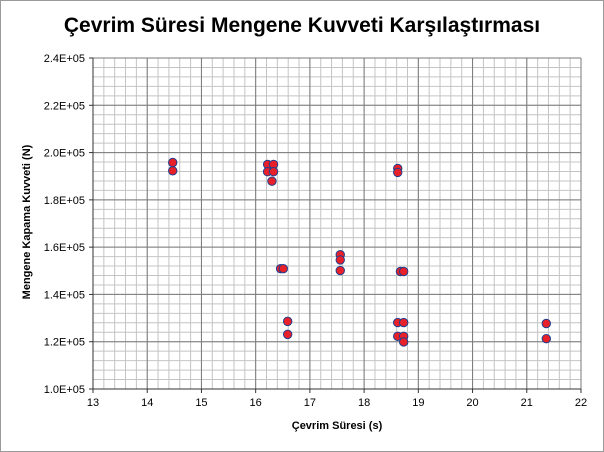  Describe the element at coordinates (201, 403) in the screenshot. I see `x-tick-label: 15` at that location.